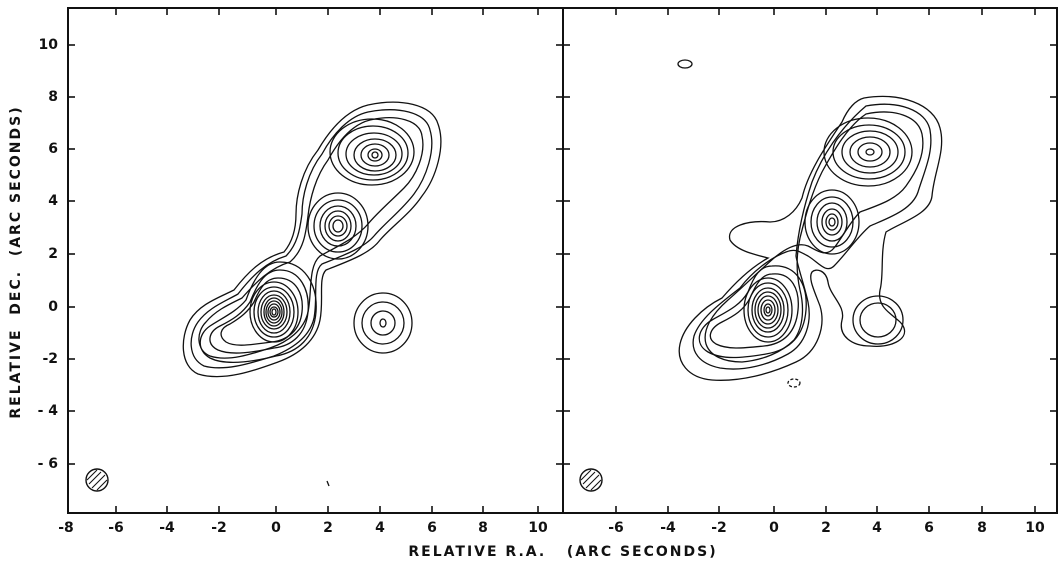 The image size is (1059, 564). What do you see at coordinates (562, 552) in the screenshot?
I see `x-axis-label: RELATIVE R.A. (ARC SECONDS)` at bounding box center [562, 552].